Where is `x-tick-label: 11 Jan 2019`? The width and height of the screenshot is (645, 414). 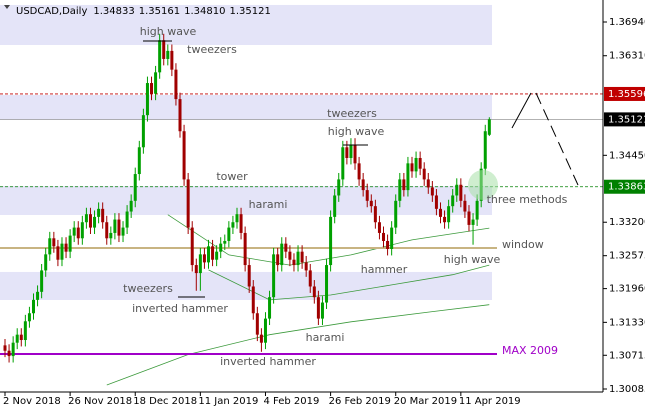 x-tick-label: 11 Jan 2019 is located at coordinates (228, 401).